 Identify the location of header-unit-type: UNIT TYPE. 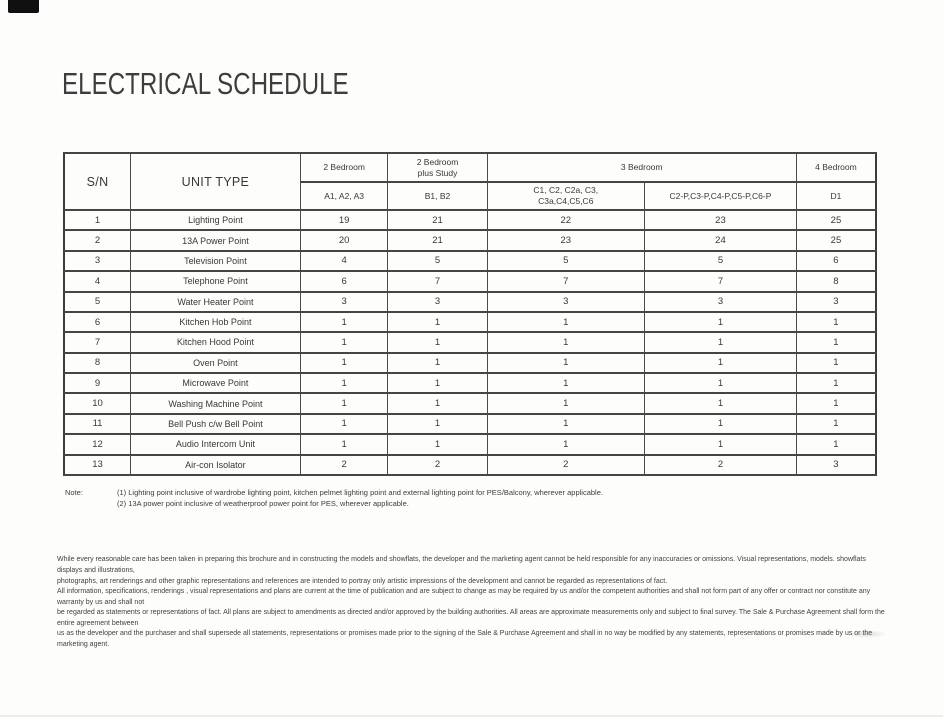
(215, 181).